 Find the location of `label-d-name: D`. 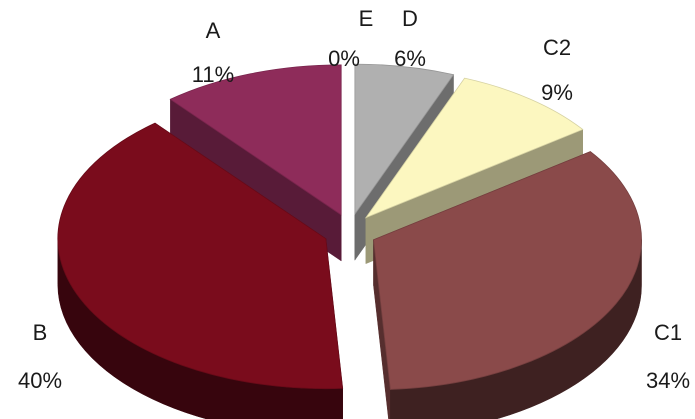

label-d-name: D is located at coordinates (410, 18).